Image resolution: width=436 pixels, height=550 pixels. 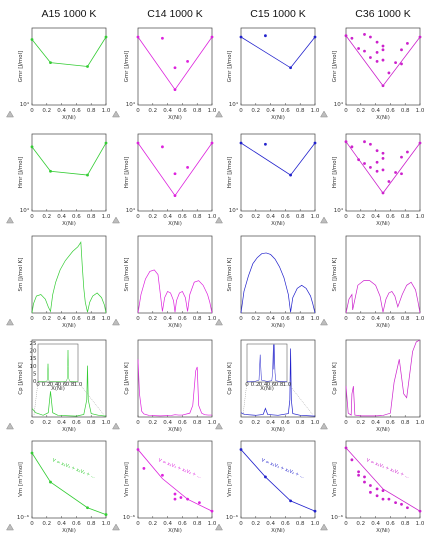 I want to click on inset-x-tick-label: 0, so click(x=38, y=385).